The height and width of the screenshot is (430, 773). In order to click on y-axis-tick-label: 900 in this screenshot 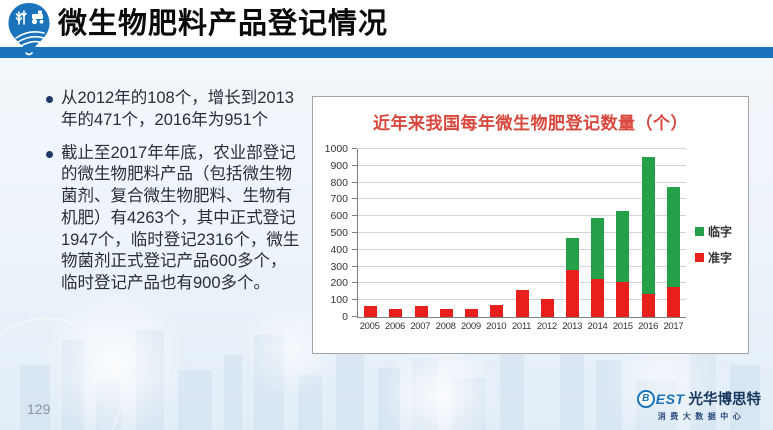, I will do `click(339, 165)`.